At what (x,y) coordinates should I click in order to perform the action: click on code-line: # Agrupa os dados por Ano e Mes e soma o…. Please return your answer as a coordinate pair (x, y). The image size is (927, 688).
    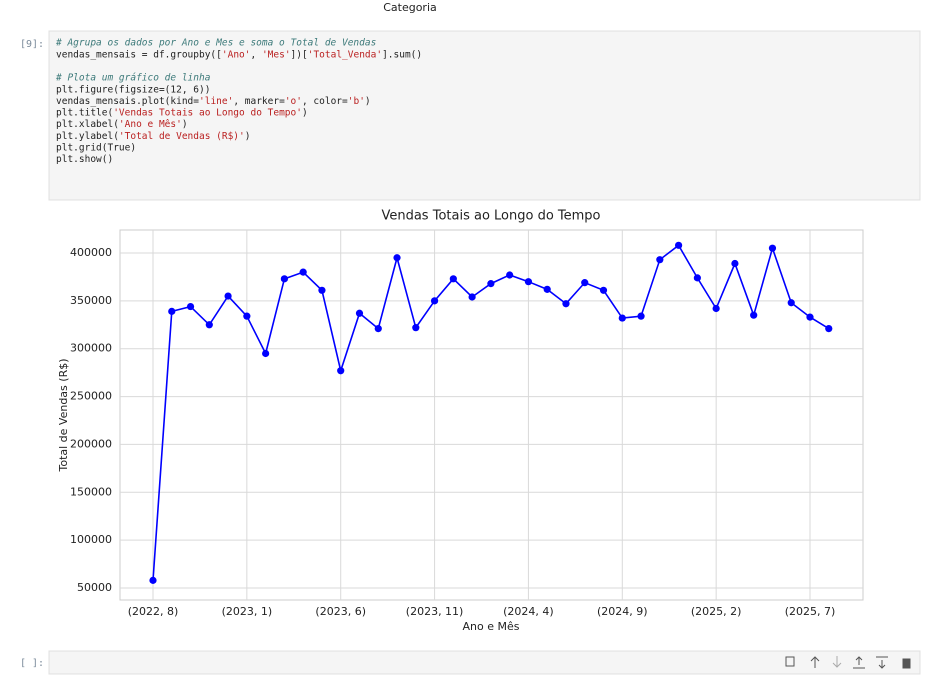
    Looking at the image, I should click on (215, 43).